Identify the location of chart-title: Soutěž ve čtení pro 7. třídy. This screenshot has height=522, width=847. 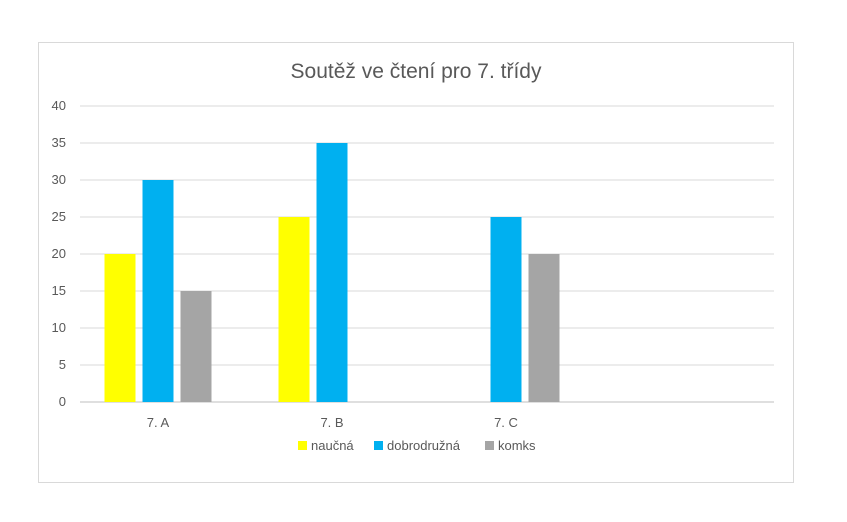
(416, 71).